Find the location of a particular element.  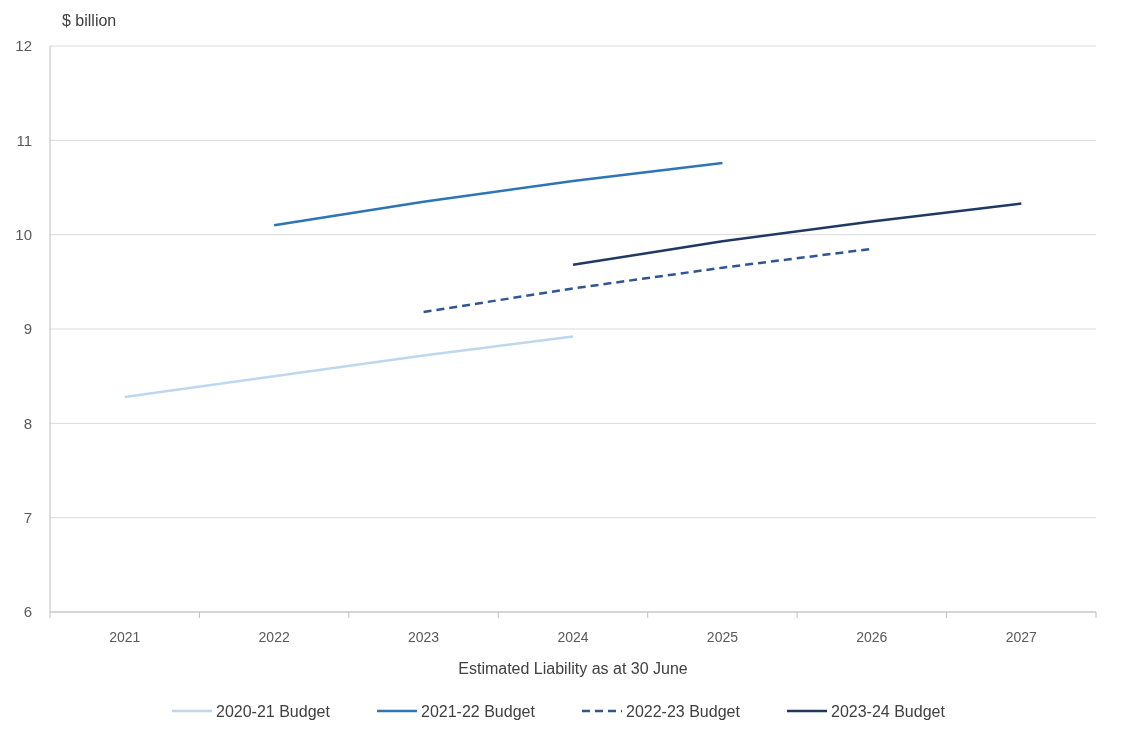

y-tick-label: 7 is located at coordinates (27, 517).